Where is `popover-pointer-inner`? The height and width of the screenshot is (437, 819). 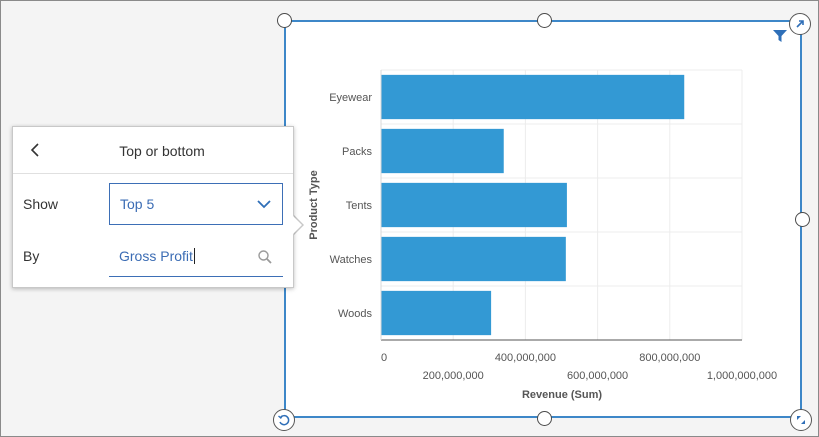 popover-pointer-inner is located at coordinates (297, 225).